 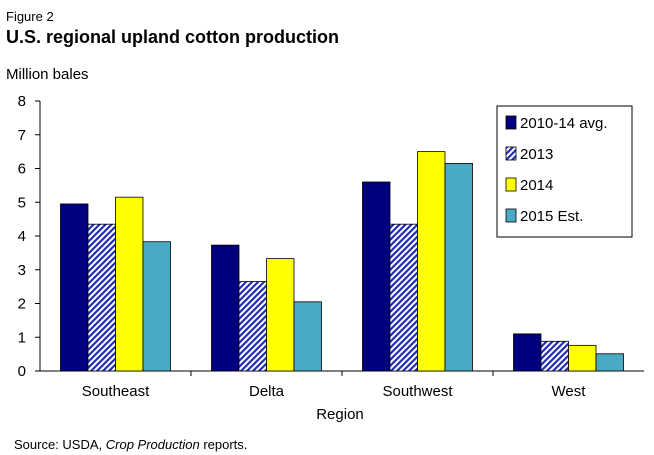 I want to click on y-tick-label: 5, so click(x=22, y=202).